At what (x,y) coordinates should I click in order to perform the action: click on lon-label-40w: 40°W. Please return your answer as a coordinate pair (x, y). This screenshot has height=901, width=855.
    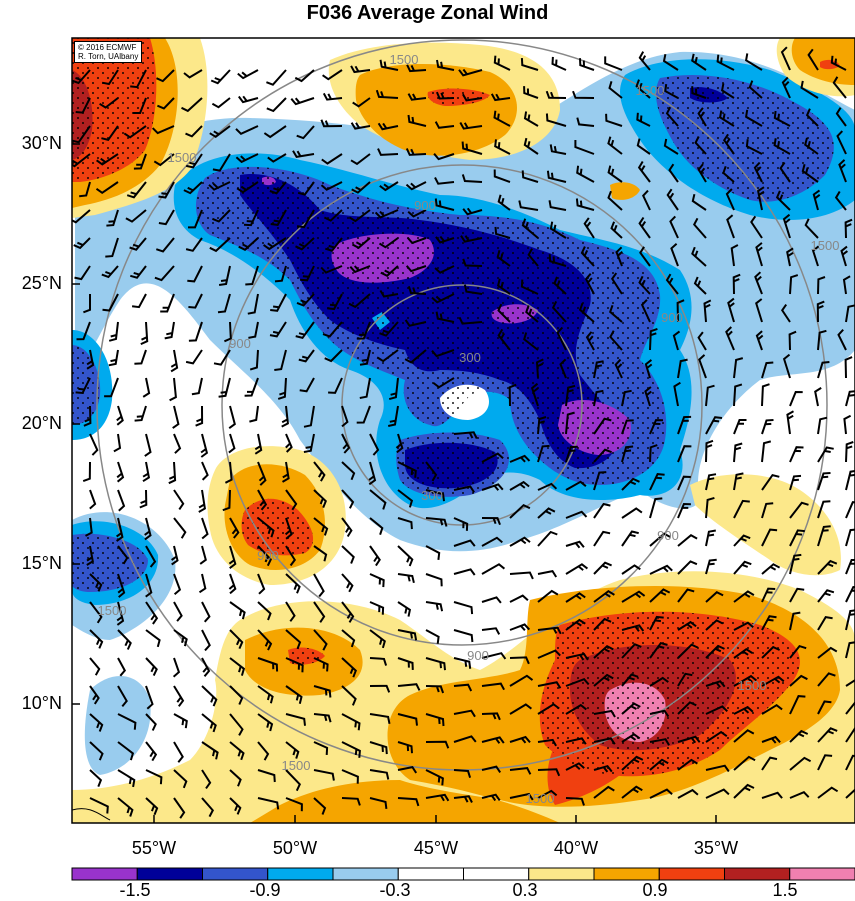
    Looking at the image, I should click on (576, 848).